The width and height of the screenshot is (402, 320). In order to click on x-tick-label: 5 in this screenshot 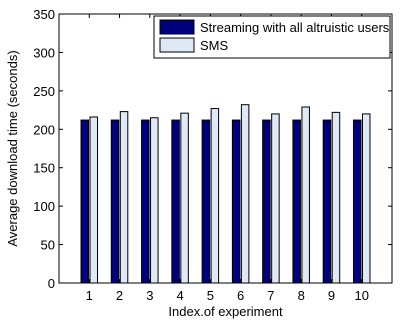, I will do `click(210, 295)`.